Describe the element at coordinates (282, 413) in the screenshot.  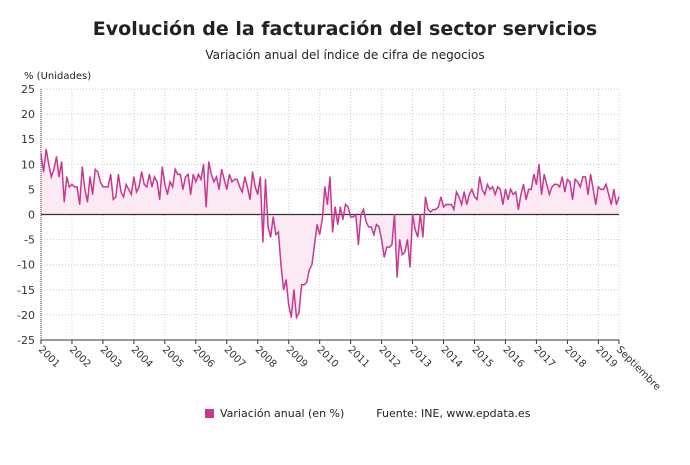
I see `legend-label: Variación anual (en %)` at that location.